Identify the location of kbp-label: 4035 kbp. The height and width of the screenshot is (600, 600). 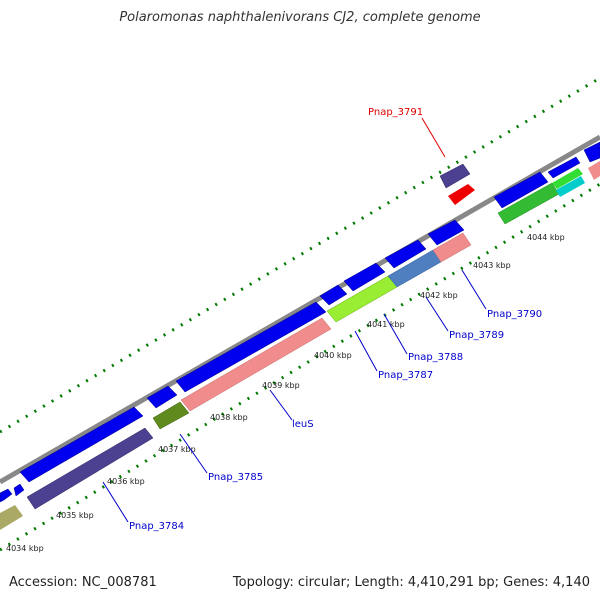
(75, 515).